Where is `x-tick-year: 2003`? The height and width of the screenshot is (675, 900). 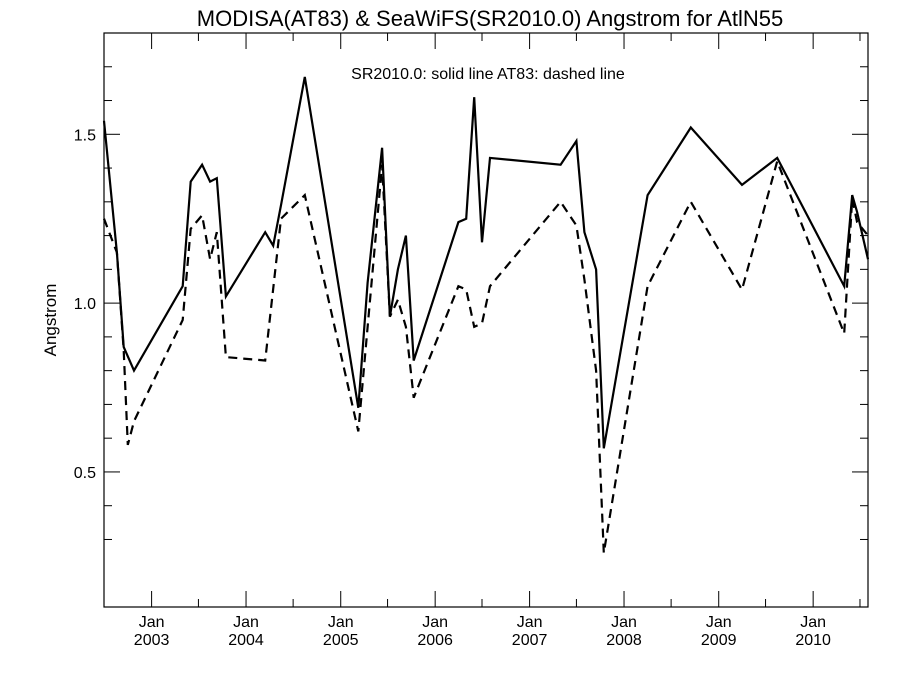
x-tick-year: 2003 is located at coordinates (152, 640).